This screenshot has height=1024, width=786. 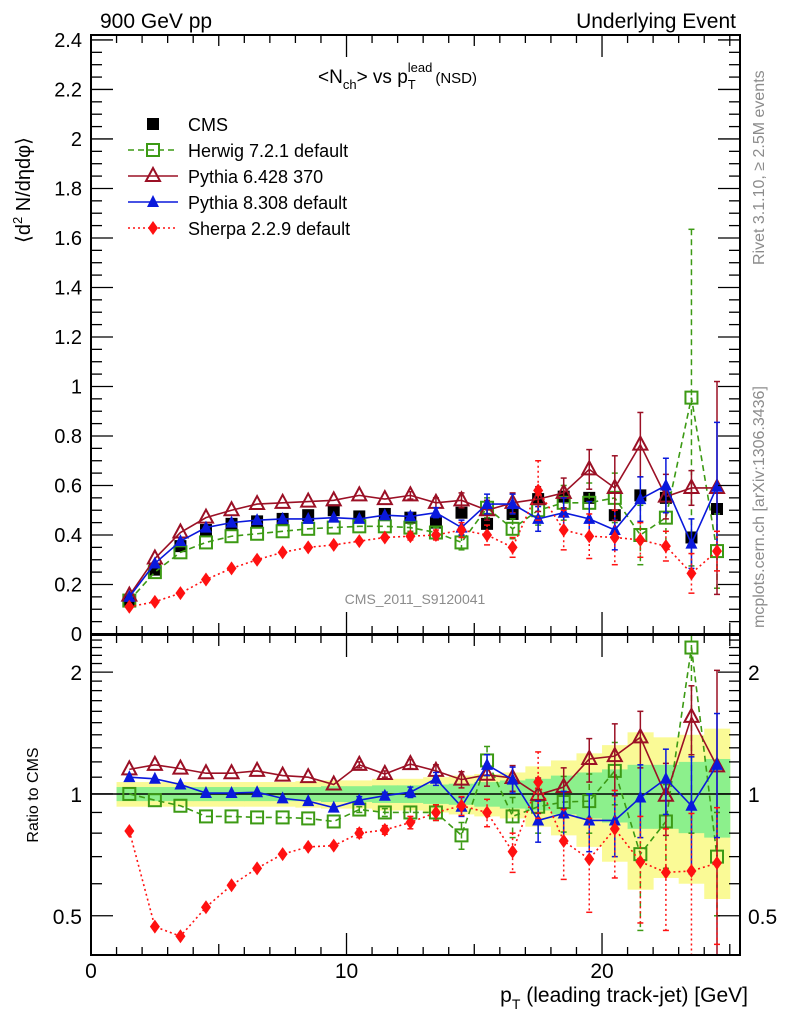 What do you see at coordinates (17, 220) in the screenshot?
I see `ylabel-sup: 2` at bounding box center [17, 220].